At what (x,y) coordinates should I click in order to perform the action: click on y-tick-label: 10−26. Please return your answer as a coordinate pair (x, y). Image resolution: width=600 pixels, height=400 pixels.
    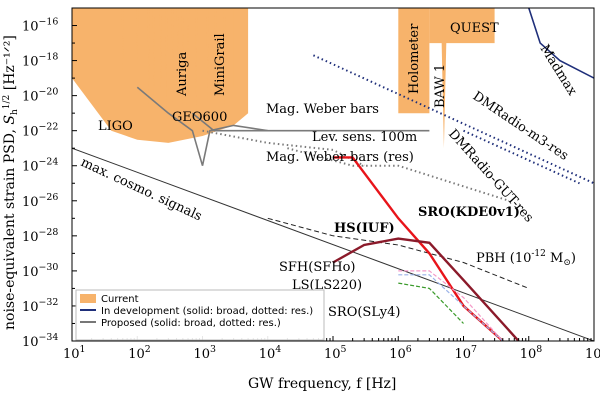
    Looking at the image, I should click on (40, 201).